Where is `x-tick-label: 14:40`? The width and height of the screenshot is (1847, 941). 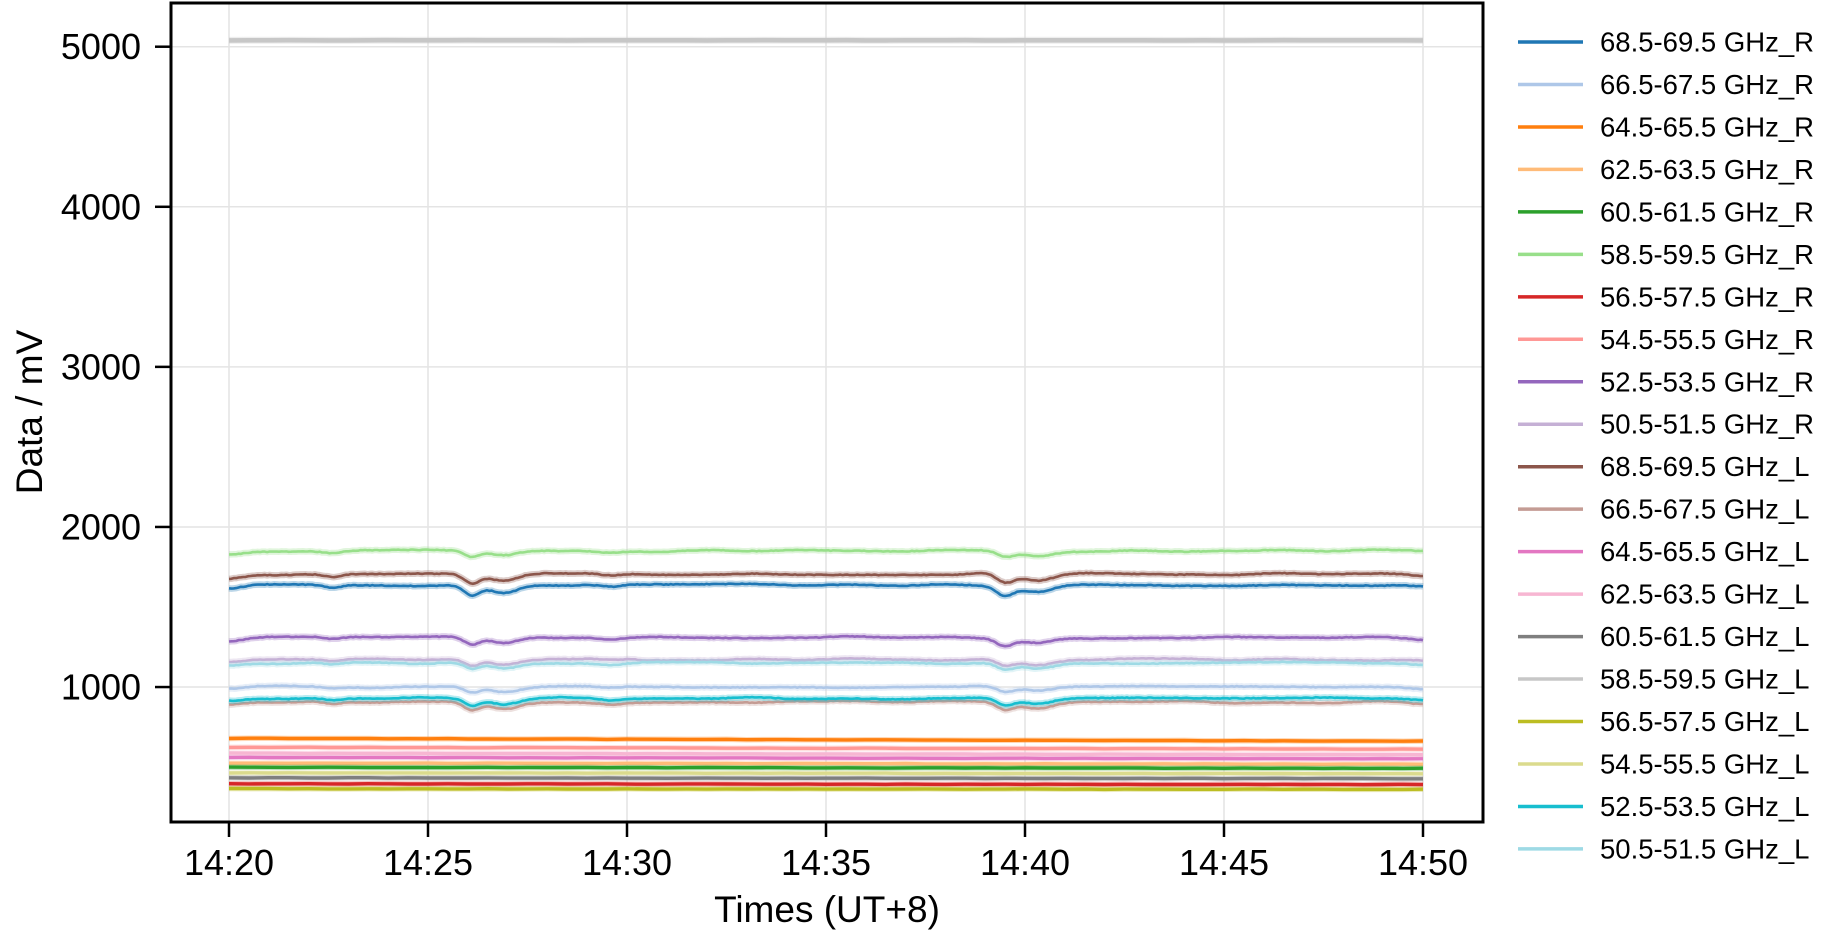
x-tick-label: 14:40 is located at coordinates (1025, 862).